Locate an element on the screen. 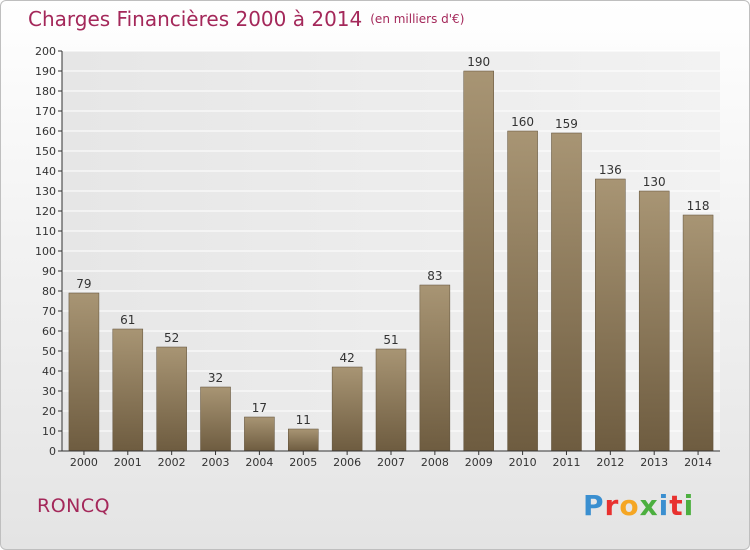 This screenshot has width=750, height=550. x-tick-label: 2003 is located at coordinates (216, 462).